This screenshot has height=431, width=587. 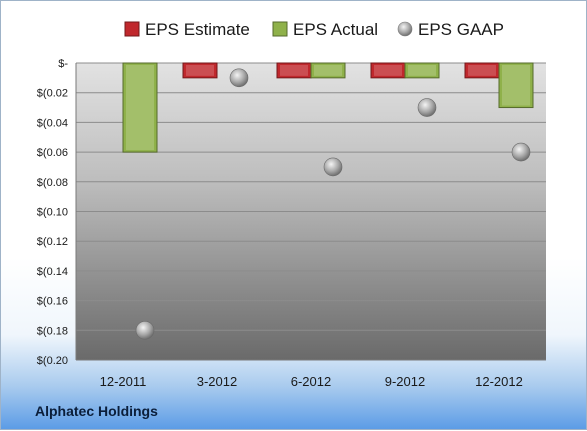 What do you see at coordinates (499, 381) in the screenshot?
I see `x-tick-label: 12-2012` at bounding box center [499, 381].